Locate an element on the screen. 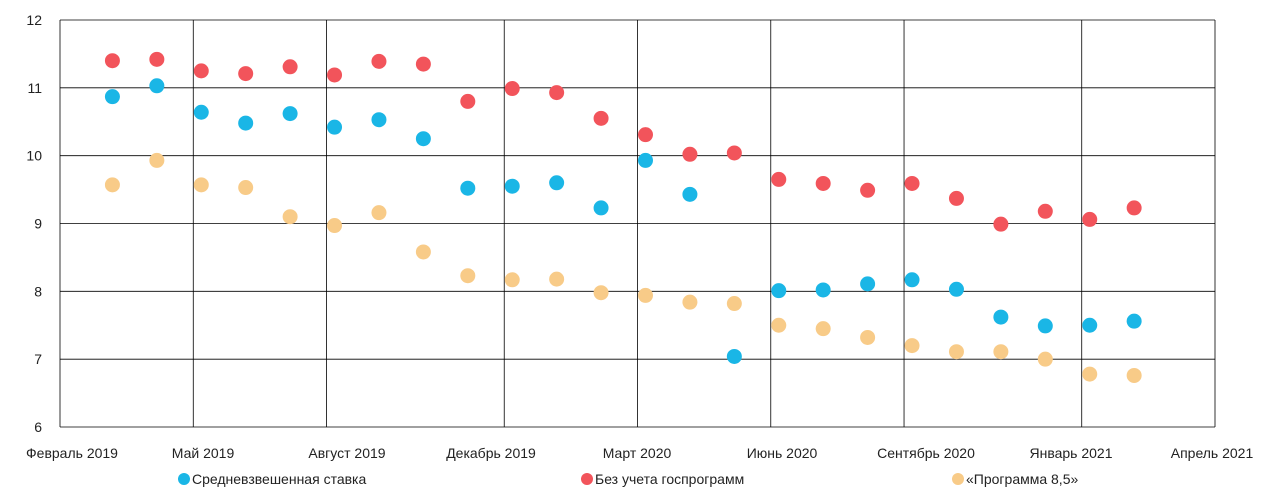 The height and width of the screenshot is (489, 1270). y-tick-label: 6 is located at coordinates (38, 427).